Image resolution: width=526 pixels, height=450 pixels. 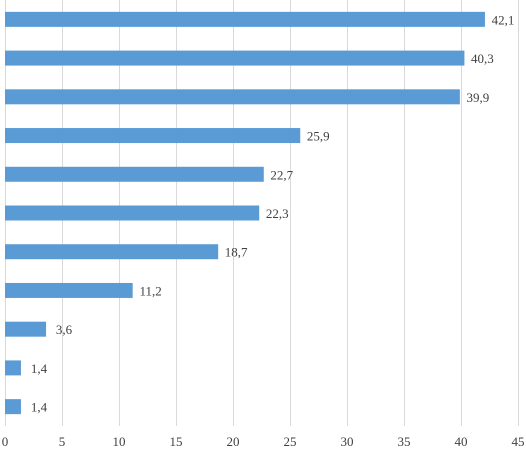 What do you see at coordinates (151, 290) in the screenshot?
I see `data-label: 11,2` at bounding box center [151, 290].